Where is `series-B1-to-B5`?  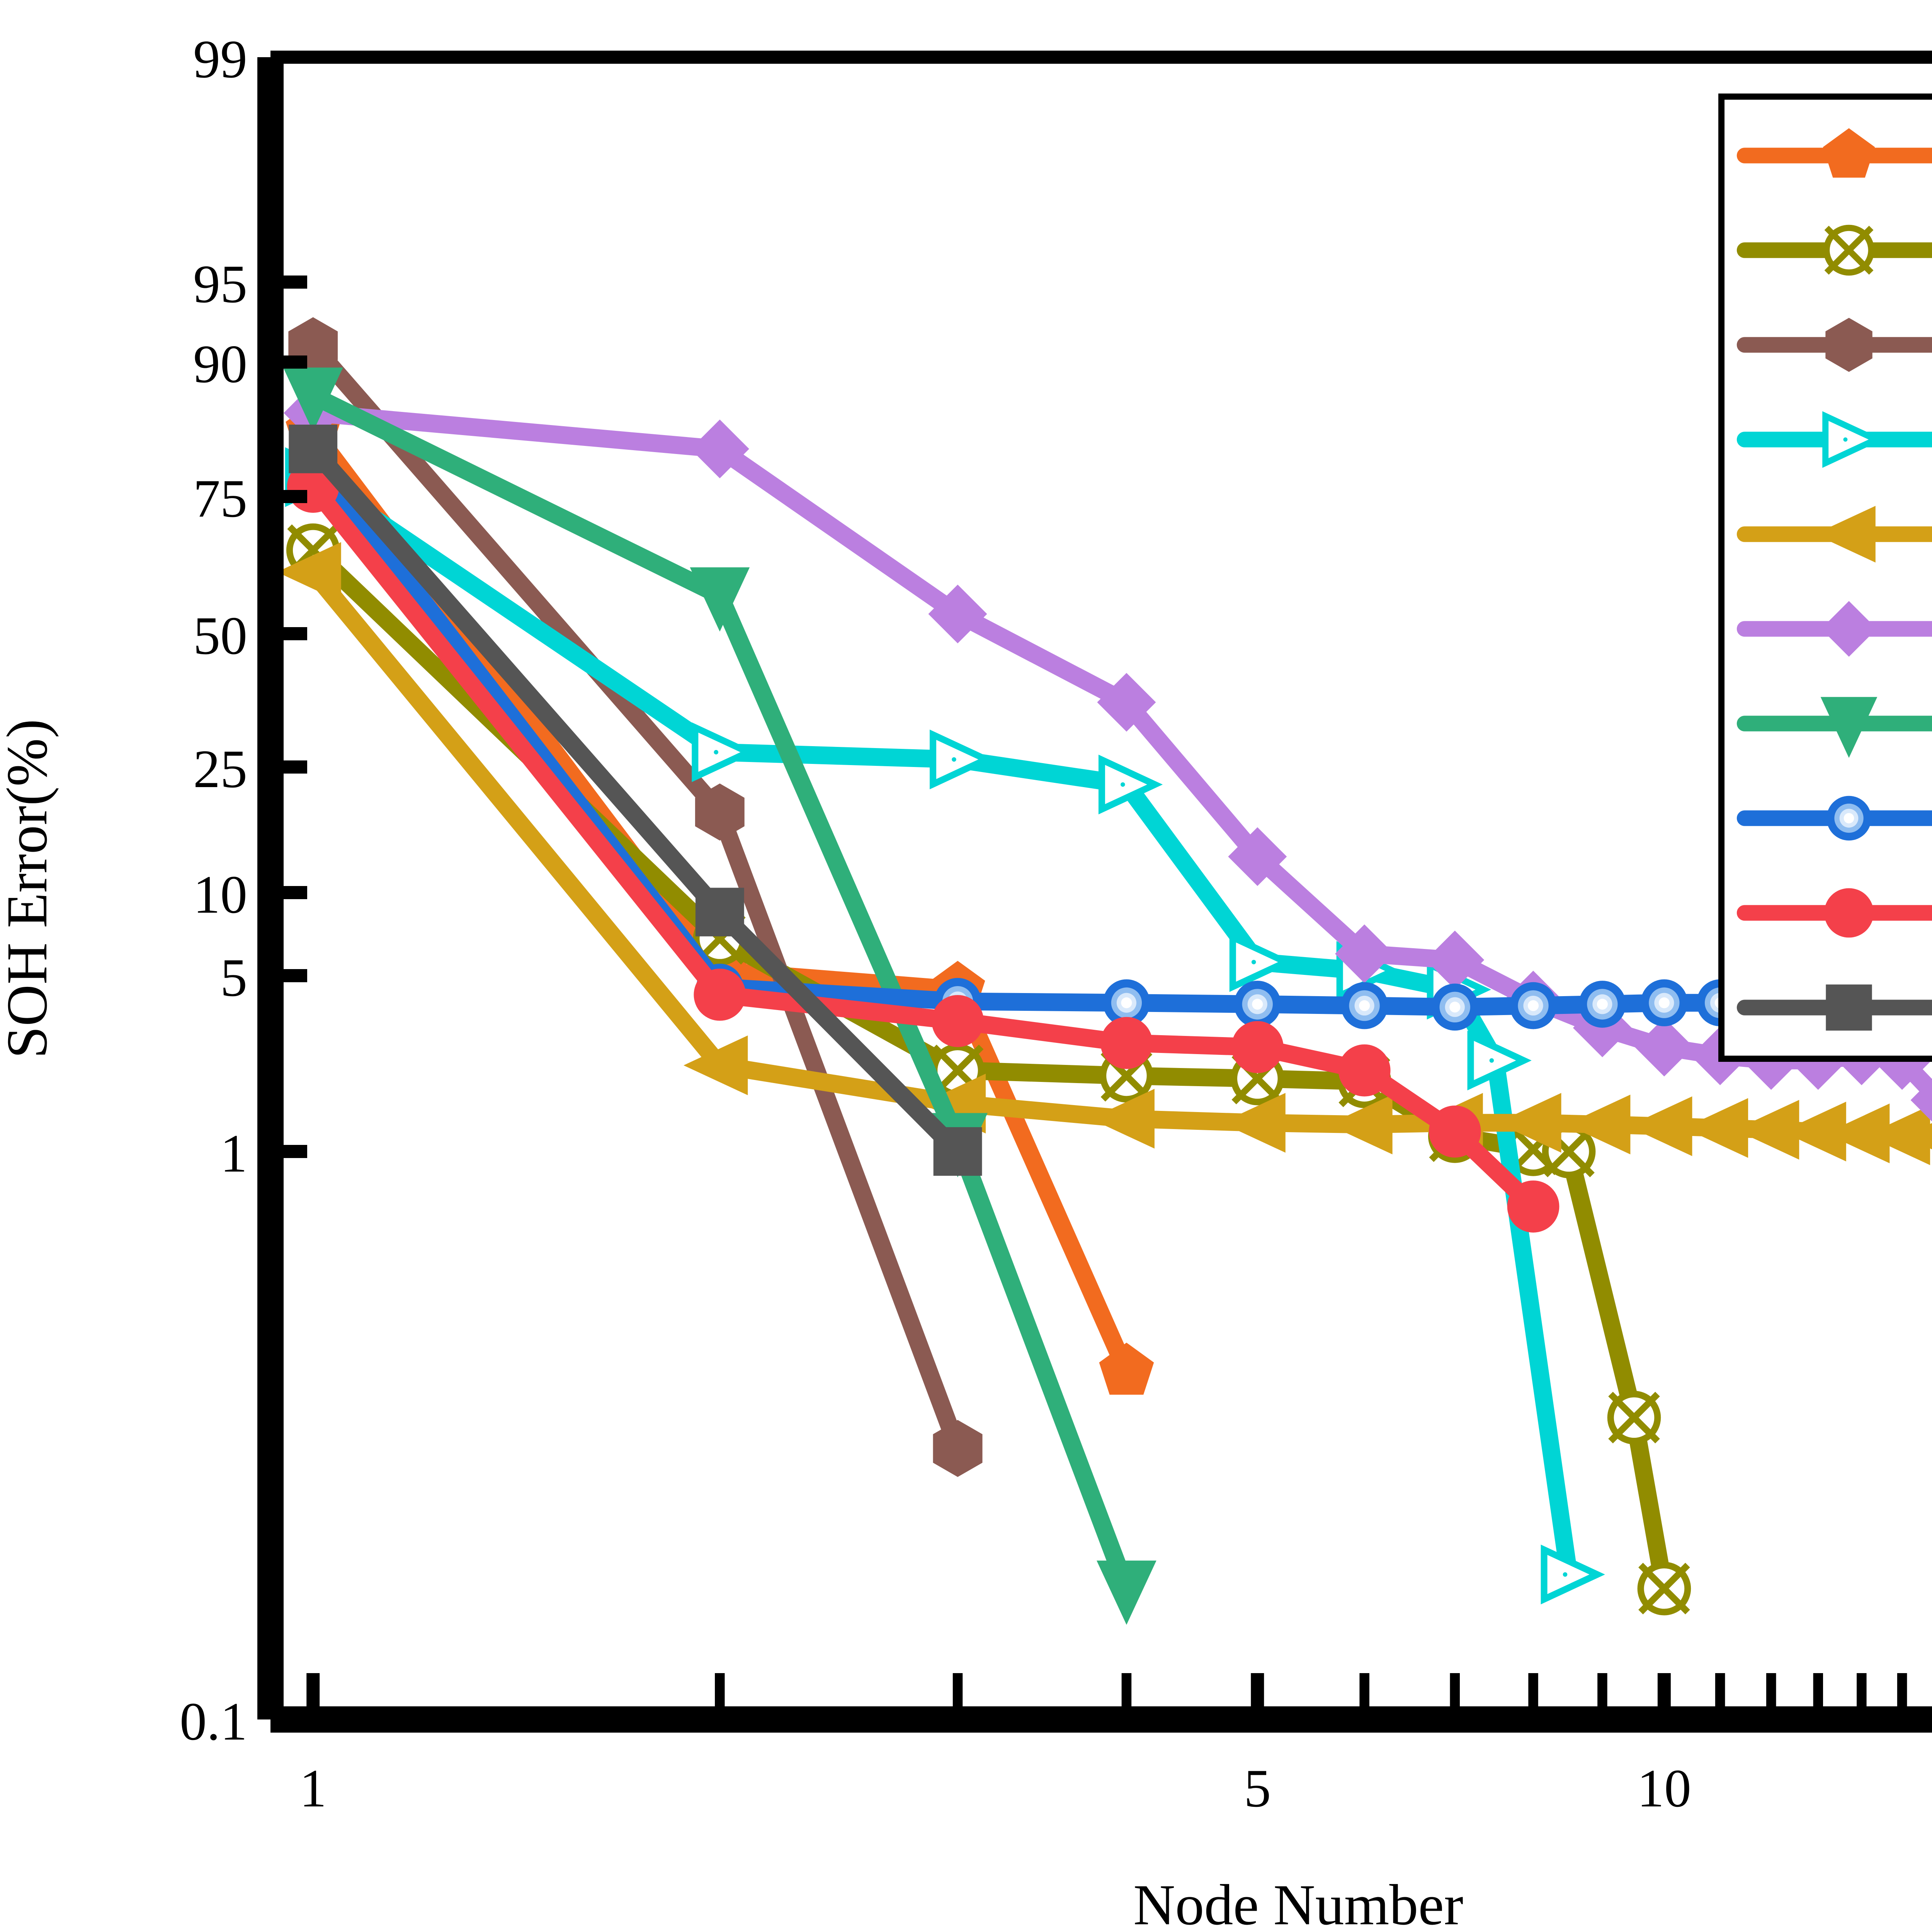
series-B1-to-B5 is located at coordinates (635, 800).